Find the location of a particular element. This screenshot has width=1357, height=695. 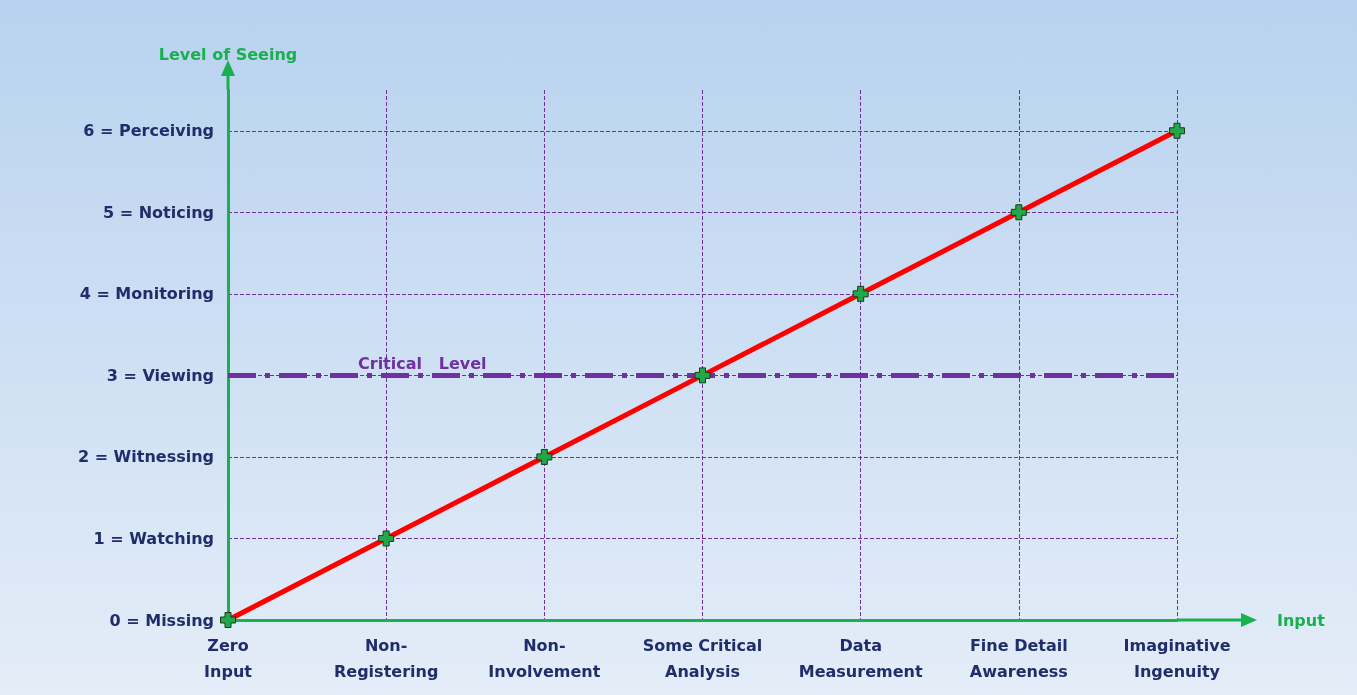

x-axis-title: Input is located at coordinates (1301, 620).